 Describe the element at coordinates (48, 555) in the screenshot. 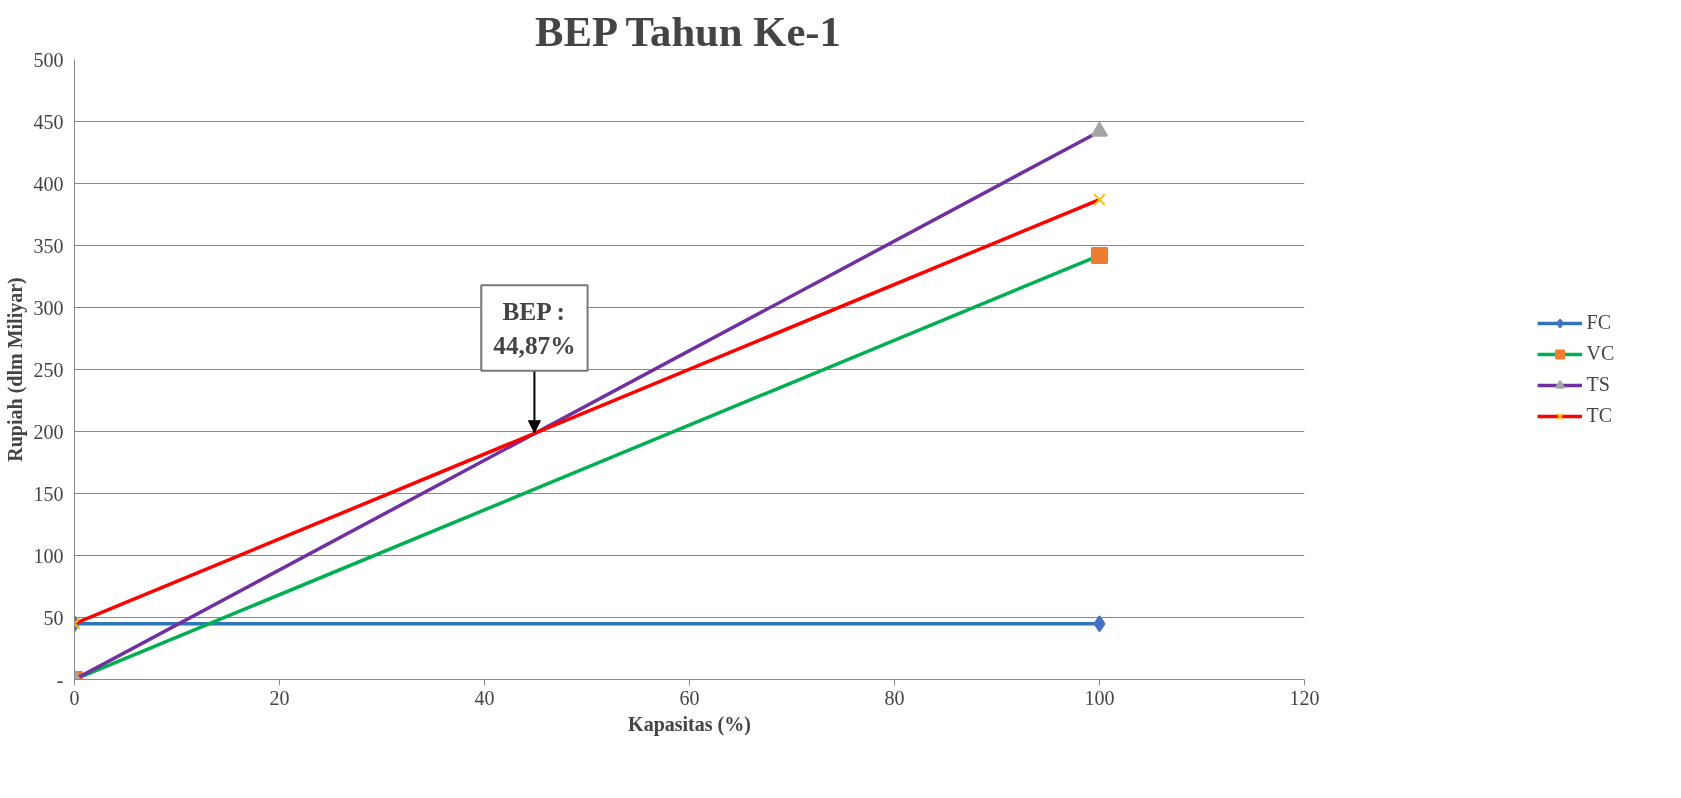

I see `y-tick-label: 100` at that location.